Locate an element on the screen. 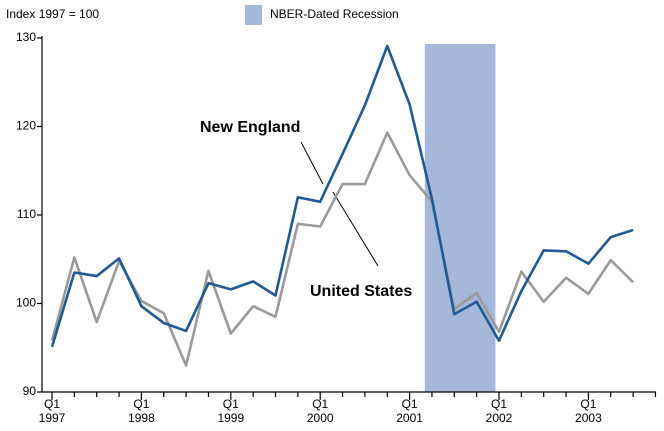  legend-swatch is located at coordinates (253, 15).